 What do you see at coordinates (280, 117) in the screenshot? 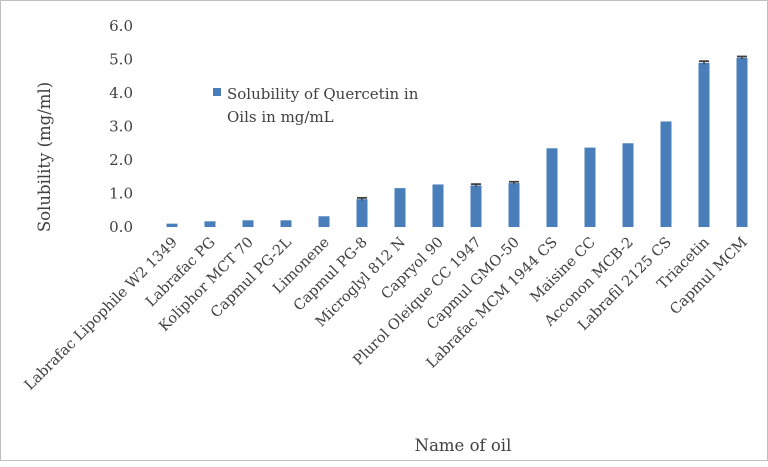
I see `legend-label-line2: Oils in mg/mL` at bounding box center [280, 117].